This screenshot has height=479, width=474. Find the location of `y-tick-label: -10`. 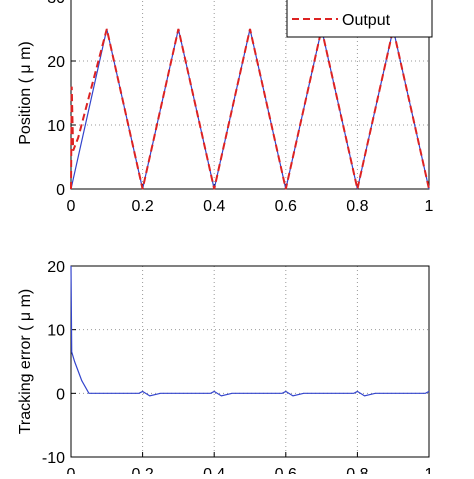

y-tick-label: -10 is located at coordinates (53, 458).